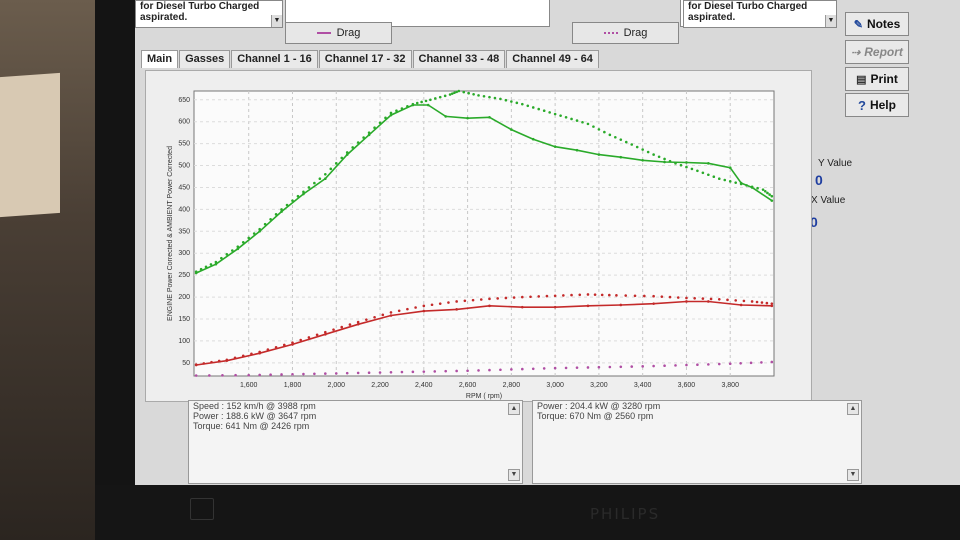 This screenshot has height=540, width=960. Describe the element at coordinates (274, 59) in the screenshot. I see `tab-channel-1-16: Channel 1 - 16` at that location.